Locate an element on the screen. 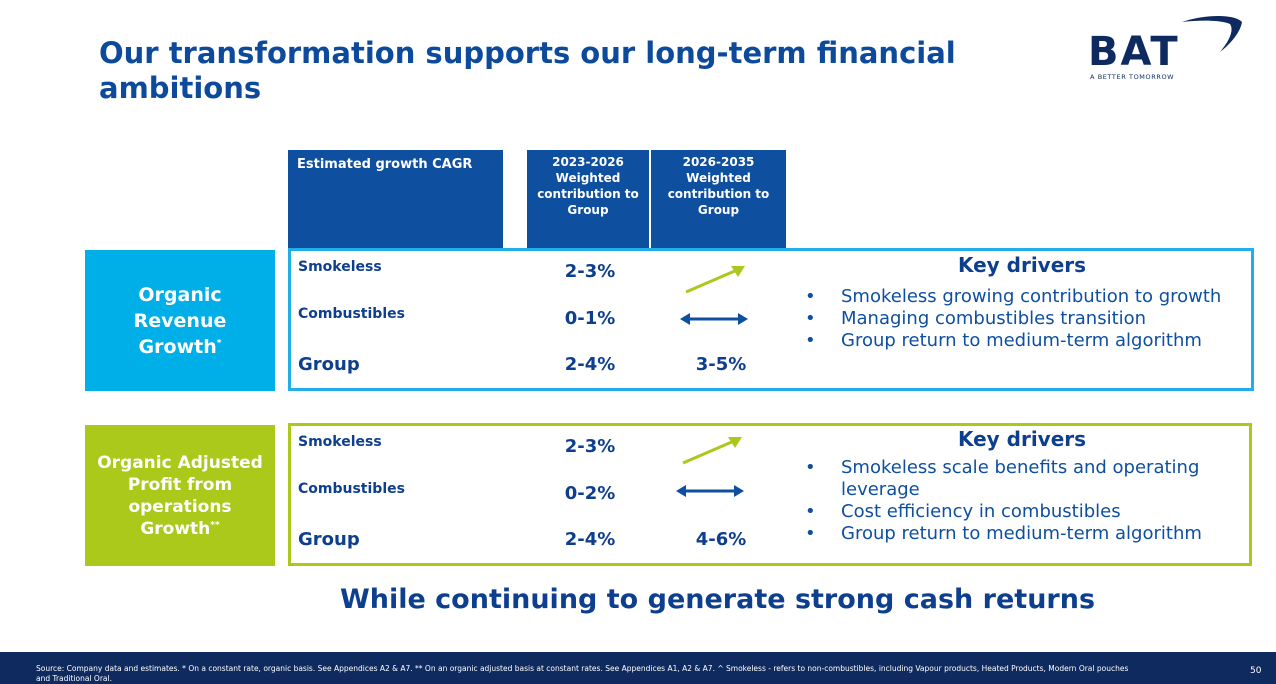 This screenshot has height=684, width=1276. swoosh-icon is located at coordinates (1212, 34).